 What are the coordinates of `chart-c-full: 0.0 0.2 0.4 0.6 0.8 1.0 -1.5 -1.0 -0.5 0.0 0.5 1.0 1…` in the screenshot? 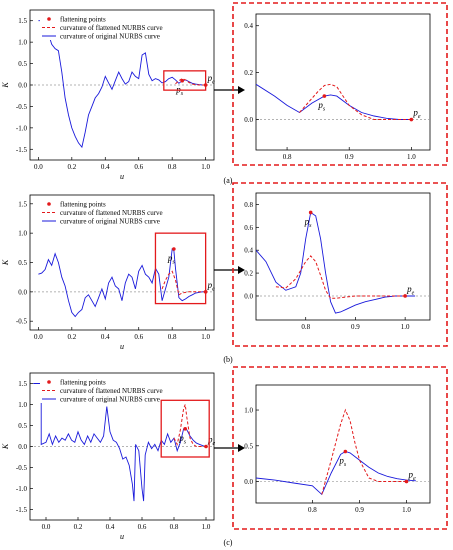 It's located at (108, 456).